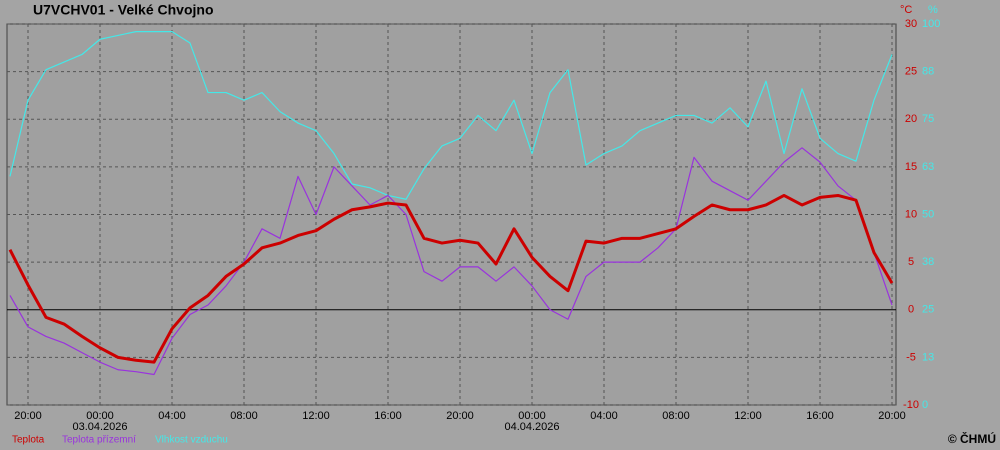 The width and height of the screenshot is (1000, 450). Describe the element at coordinates (911, 214) in the screenshot. I see `y-tick-label: 10` at that location.